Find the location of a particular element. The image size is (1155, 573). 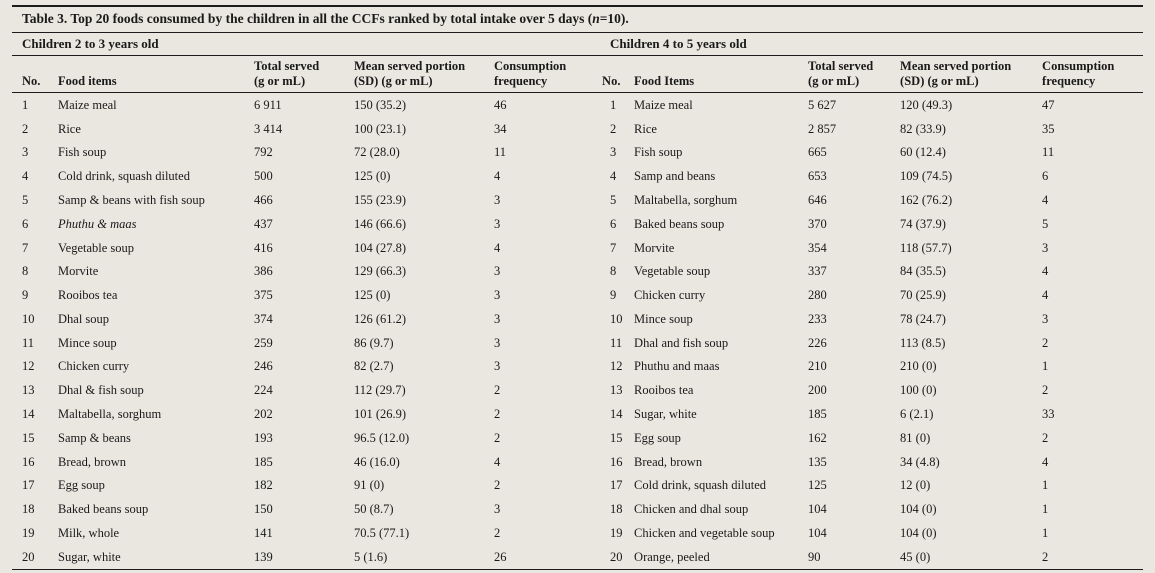

left-mean-portion: 46 (16.0) is located at coordinates (377, 461).